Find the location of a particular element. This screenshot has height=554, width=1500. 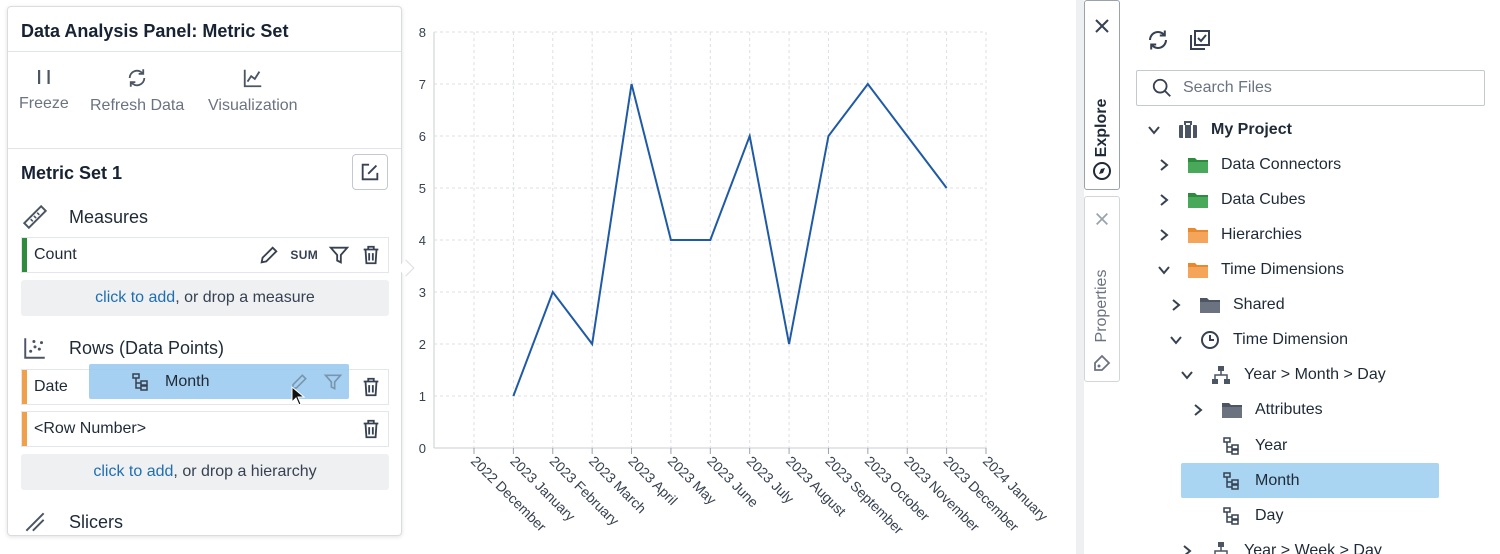

folder-green-icon is located at coordinates (1198, 200).